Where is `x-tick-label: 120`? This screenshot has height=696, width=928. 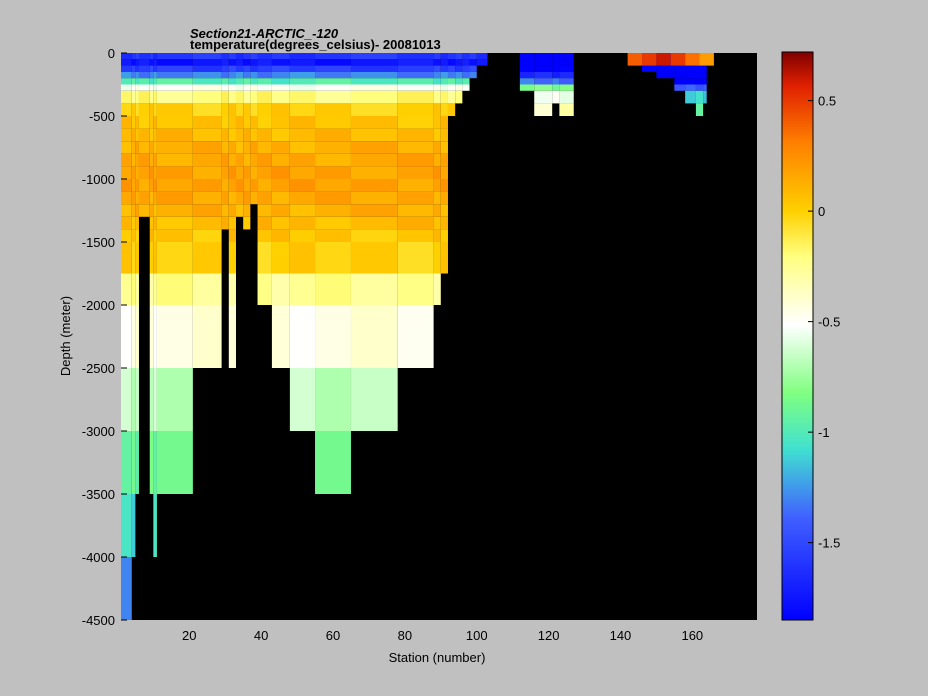 x-tick-label: 120 is located at coordinates (549, 635).